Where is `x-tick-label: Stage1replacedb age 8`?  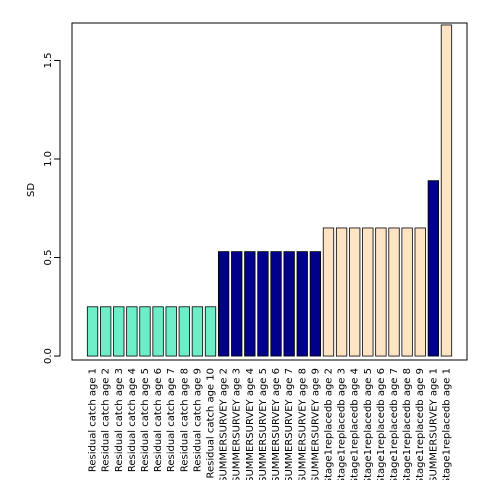
x-tick-label: Stage1replacedb age 8 is located at coordinates (407, 424).